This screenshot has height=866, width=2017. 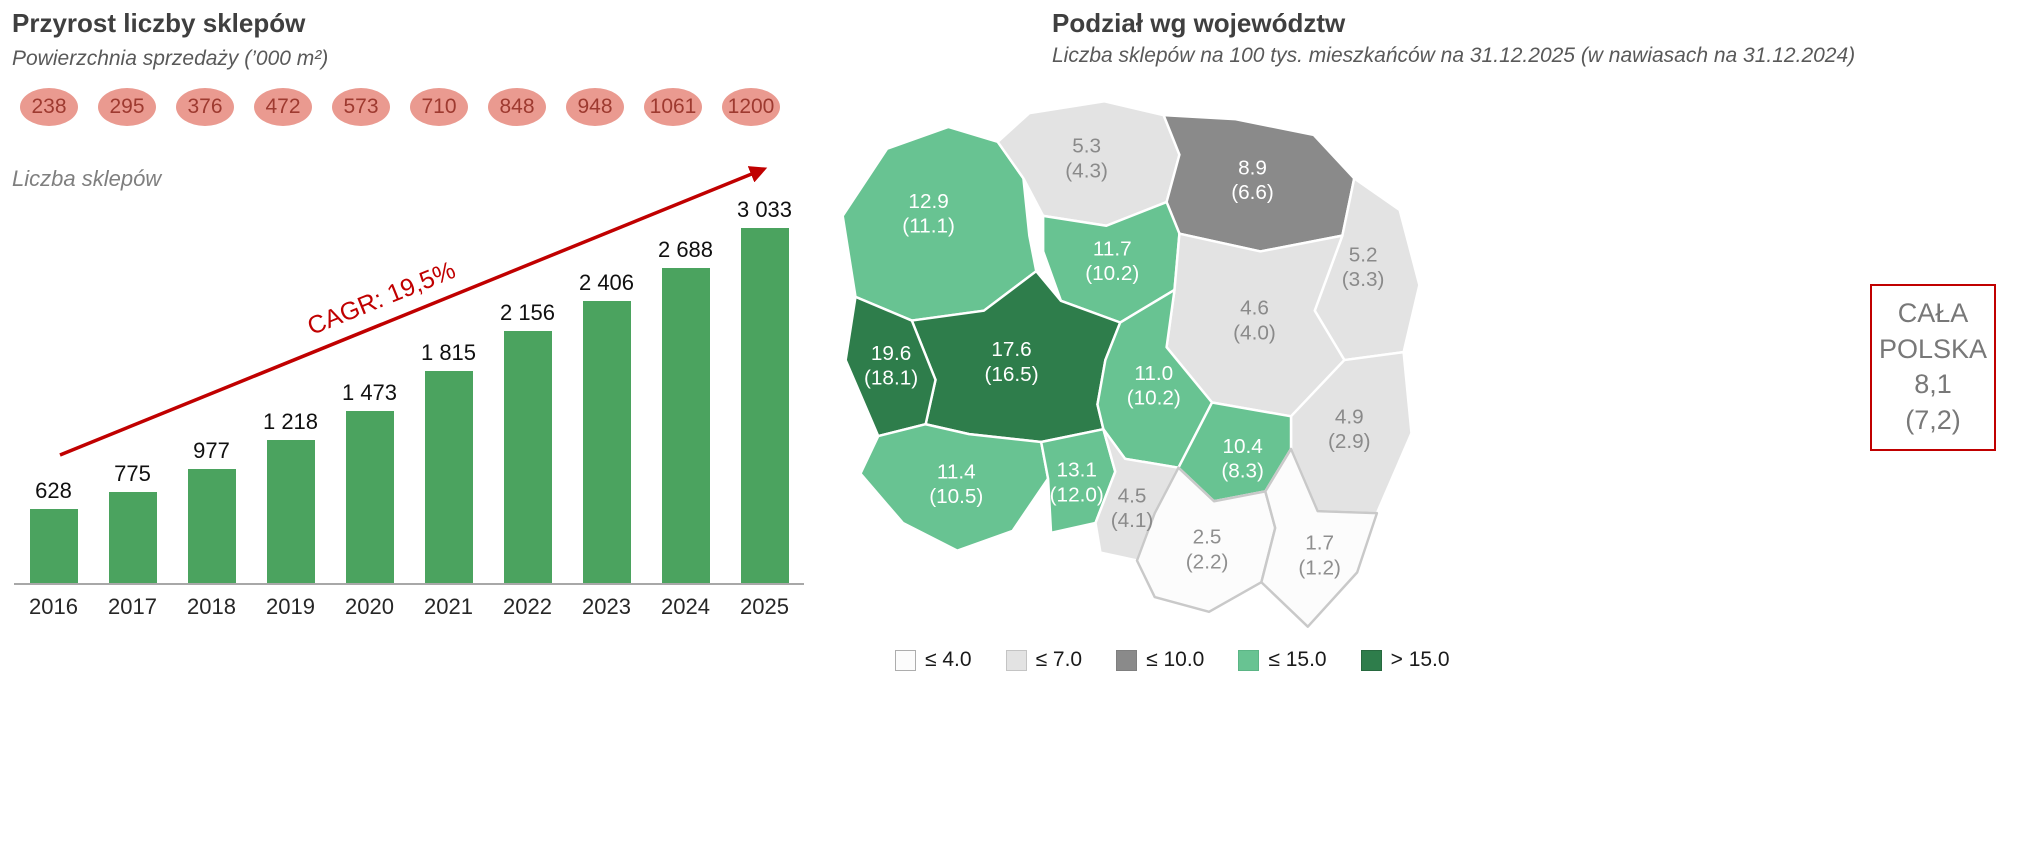 What do you see at coordinates (1242, 459) in the screenshot?
I see `region-value-label: 10.4 (8.3)` at bounding box center [1242, 459].